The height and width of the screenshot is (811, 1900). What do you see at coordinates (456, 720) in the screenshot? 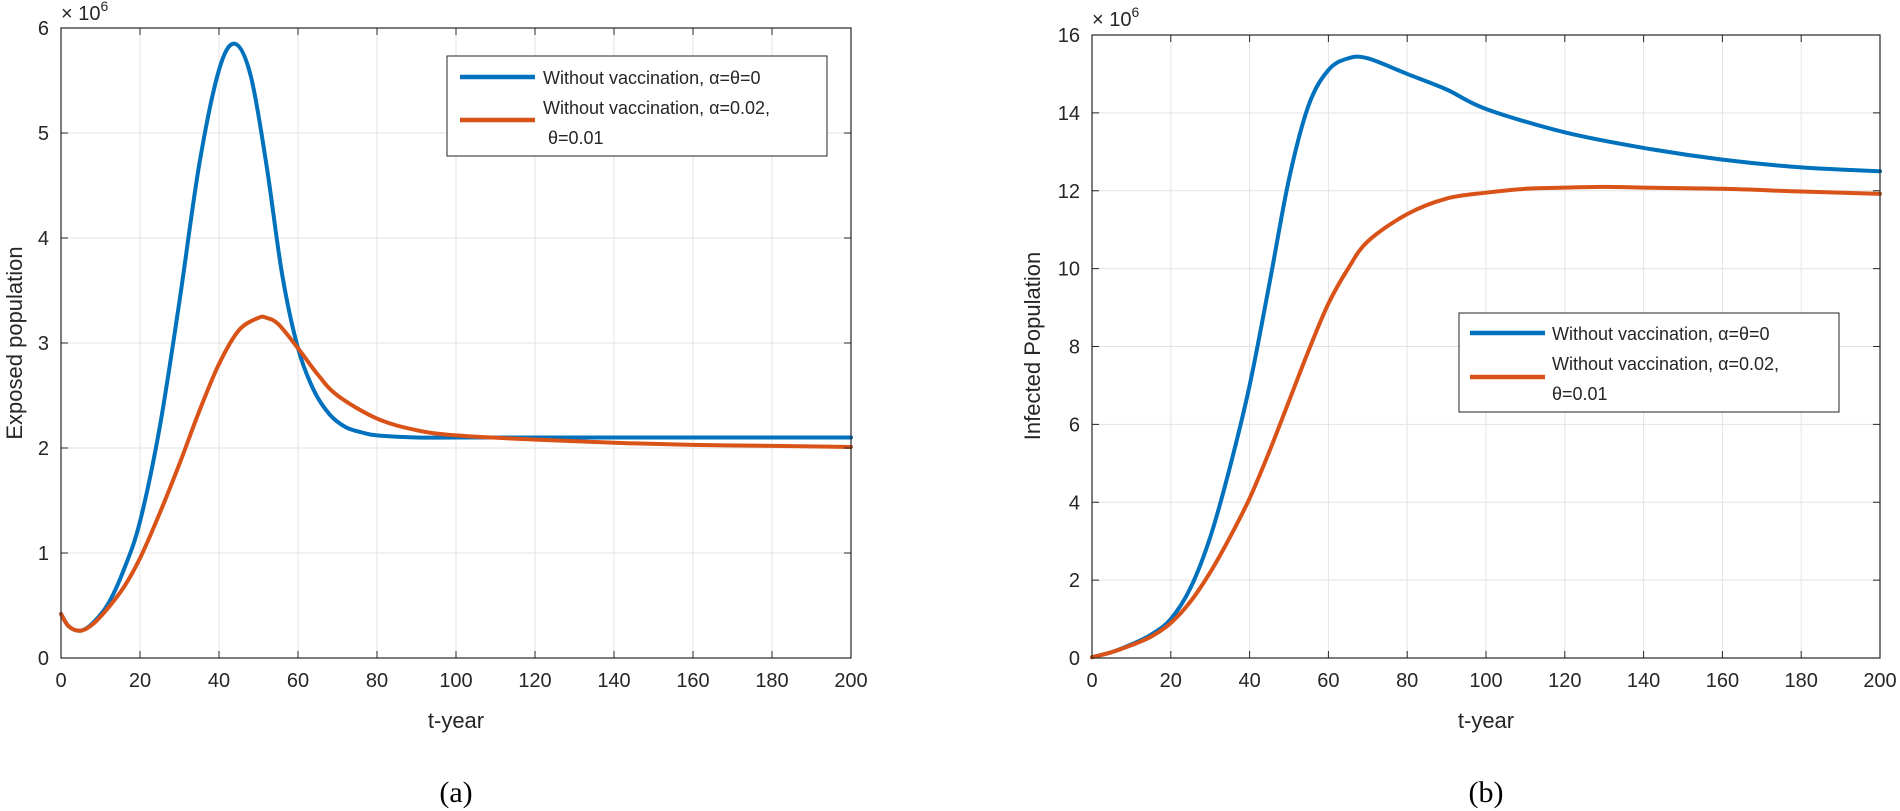
I see `x-axis-label-a: t-year` at bounding box center [456, 720].